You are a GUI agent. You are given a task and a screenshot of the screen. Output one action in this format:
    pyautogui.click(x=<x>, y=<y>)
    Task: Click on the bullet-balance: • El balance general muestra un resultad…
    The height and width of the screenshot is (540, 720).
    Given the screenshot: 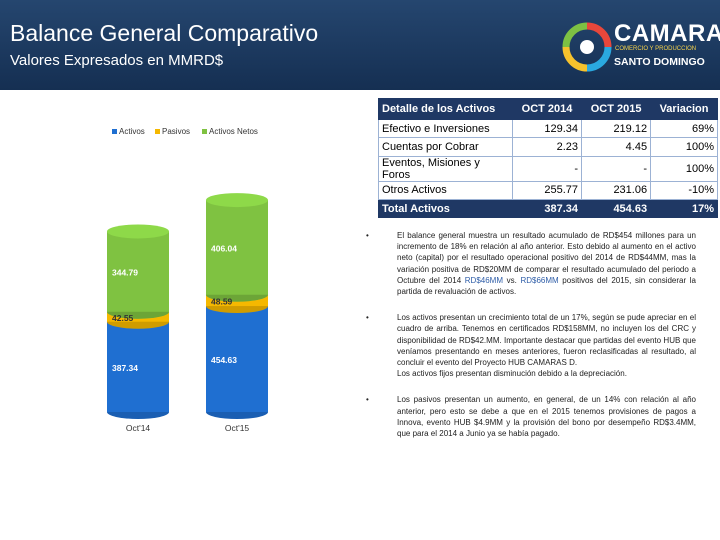 What is the action you would take?
    pyautogui.click(x=531, y=263)
    